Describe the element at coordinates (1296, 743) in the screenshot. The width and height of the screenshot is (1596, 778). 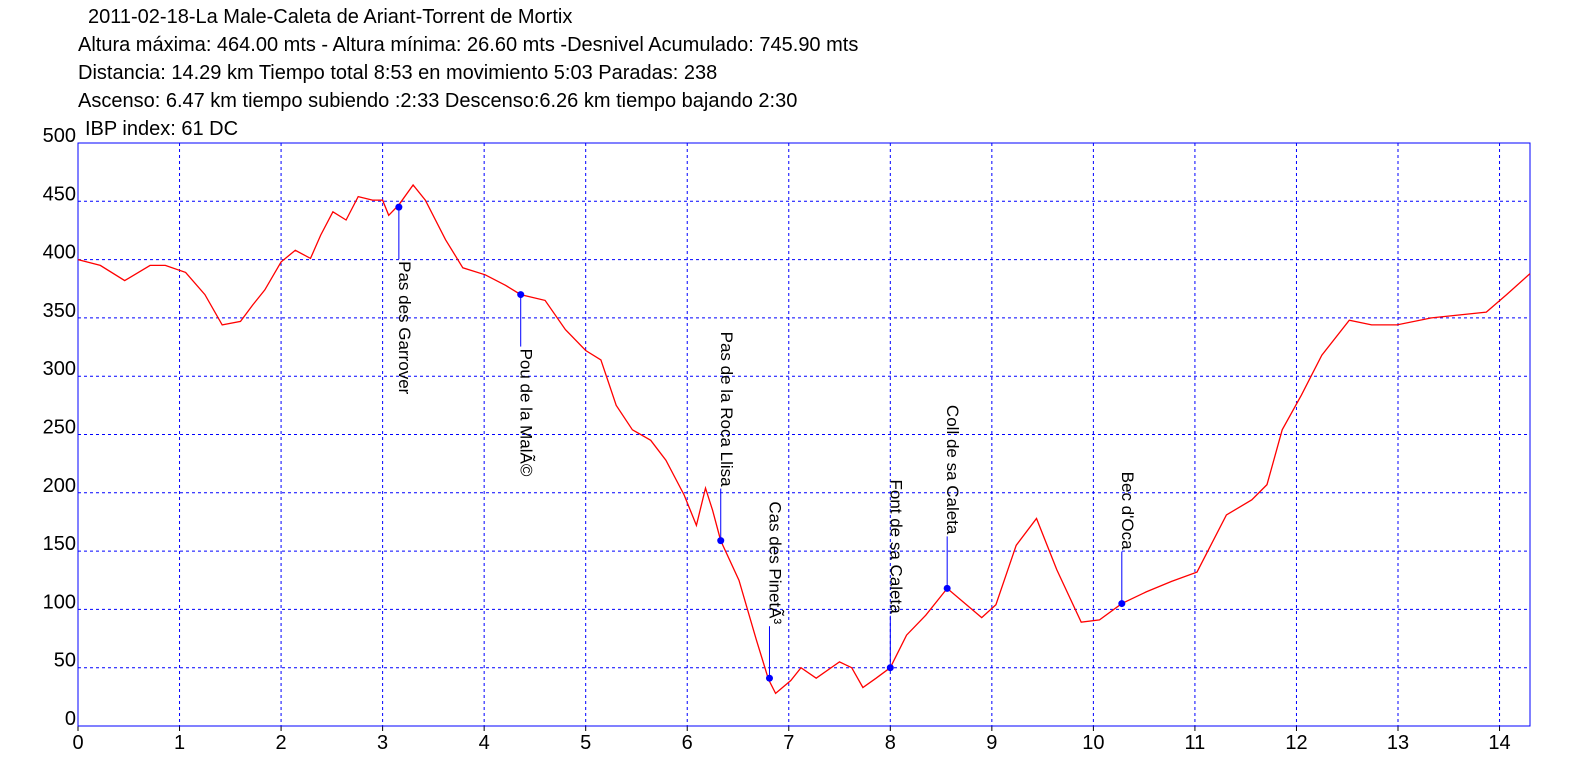
I see `x-tick-label: 12` at that location.